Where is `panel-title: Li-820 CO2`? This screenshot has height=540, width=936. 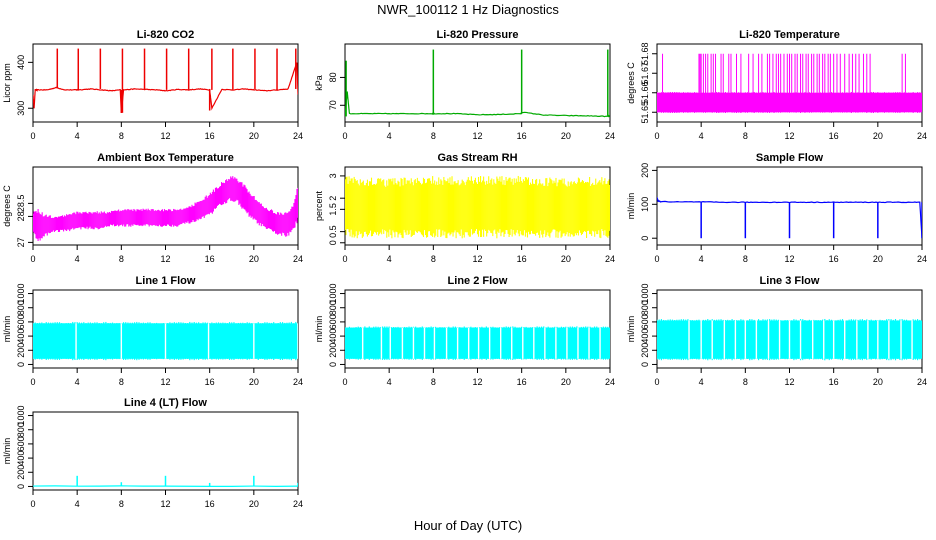
panel-title: Li-820 CO2 is located at coordinates (165, 35).